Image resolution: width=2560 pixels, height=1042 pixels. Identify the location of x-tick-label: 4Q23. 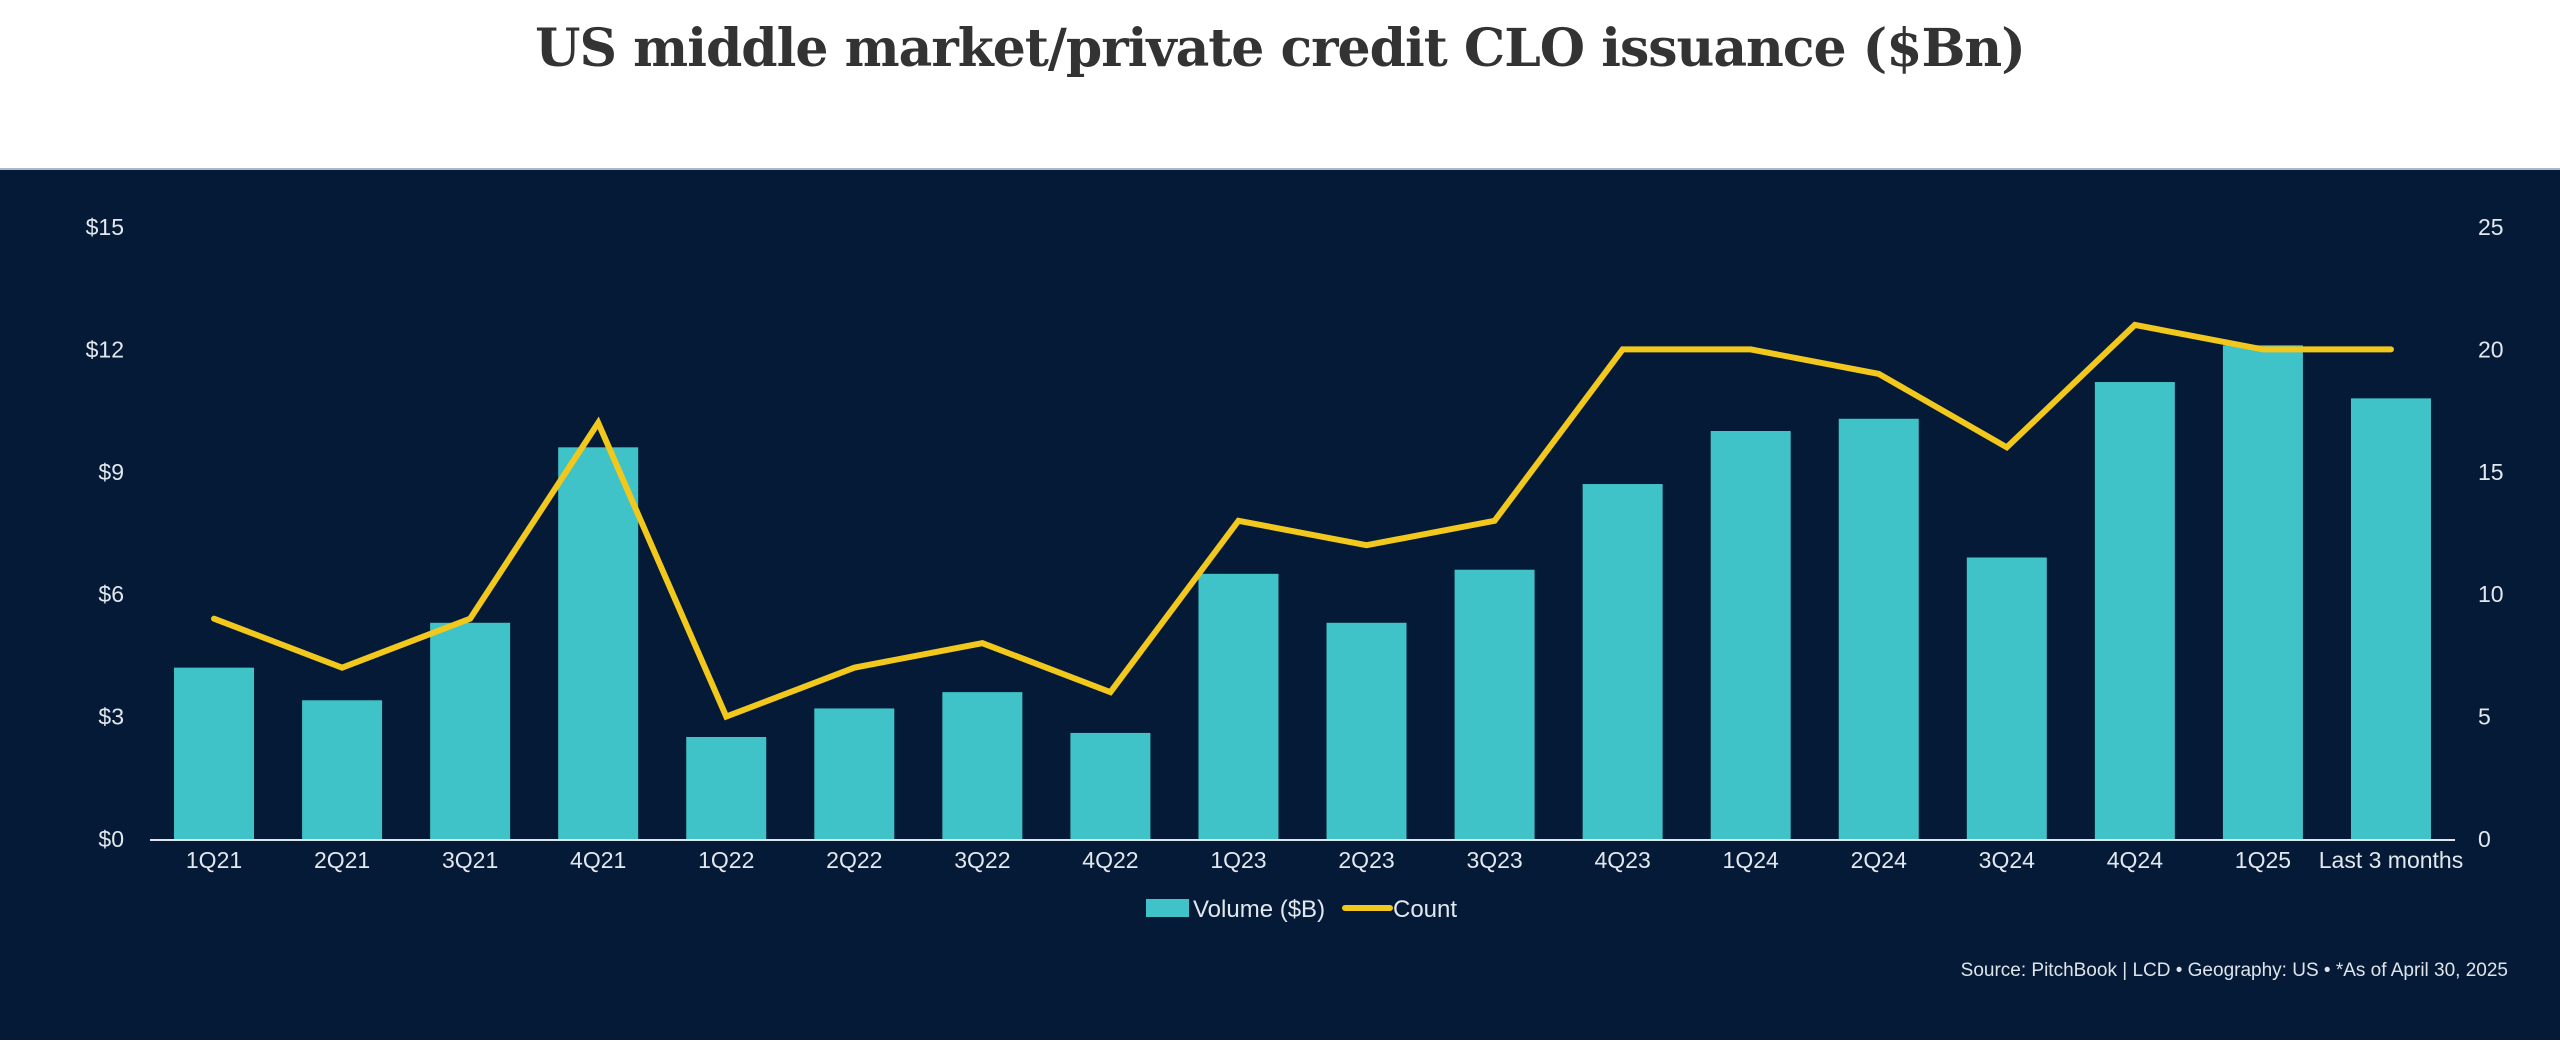
(1623, 860).